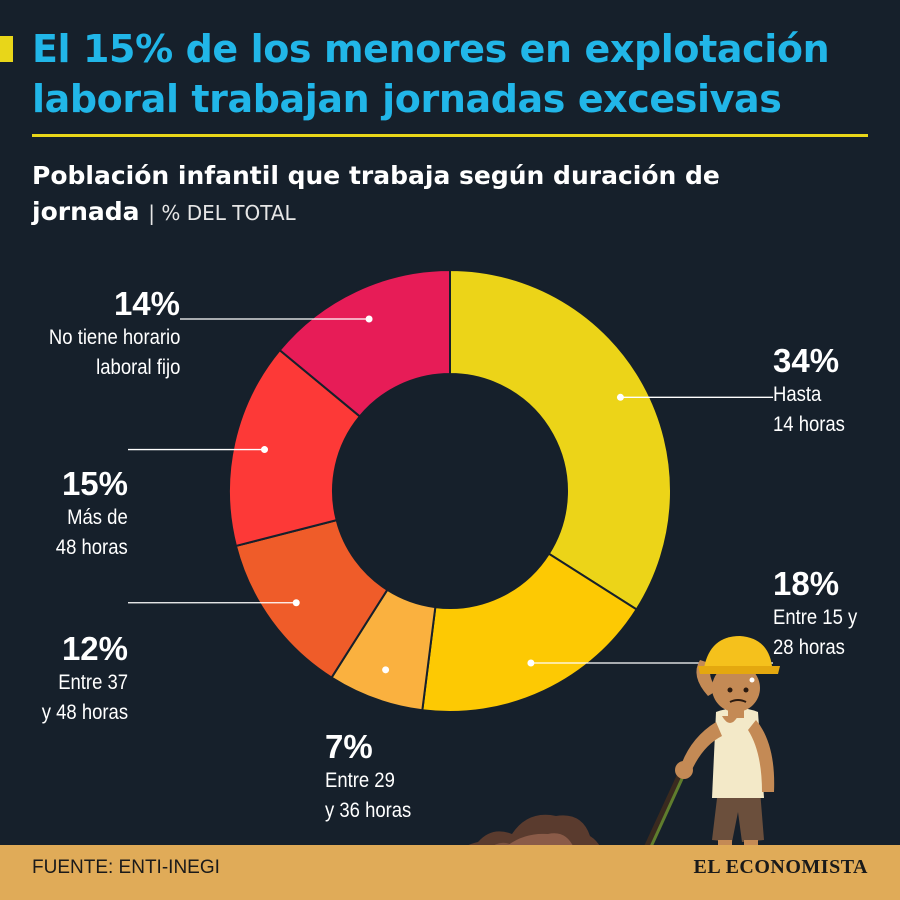 This screenshot has width=900, height=900. Describe the element at coordinates (806, 583) in the screenshot. I see `slice-percent: 18%` at that location.